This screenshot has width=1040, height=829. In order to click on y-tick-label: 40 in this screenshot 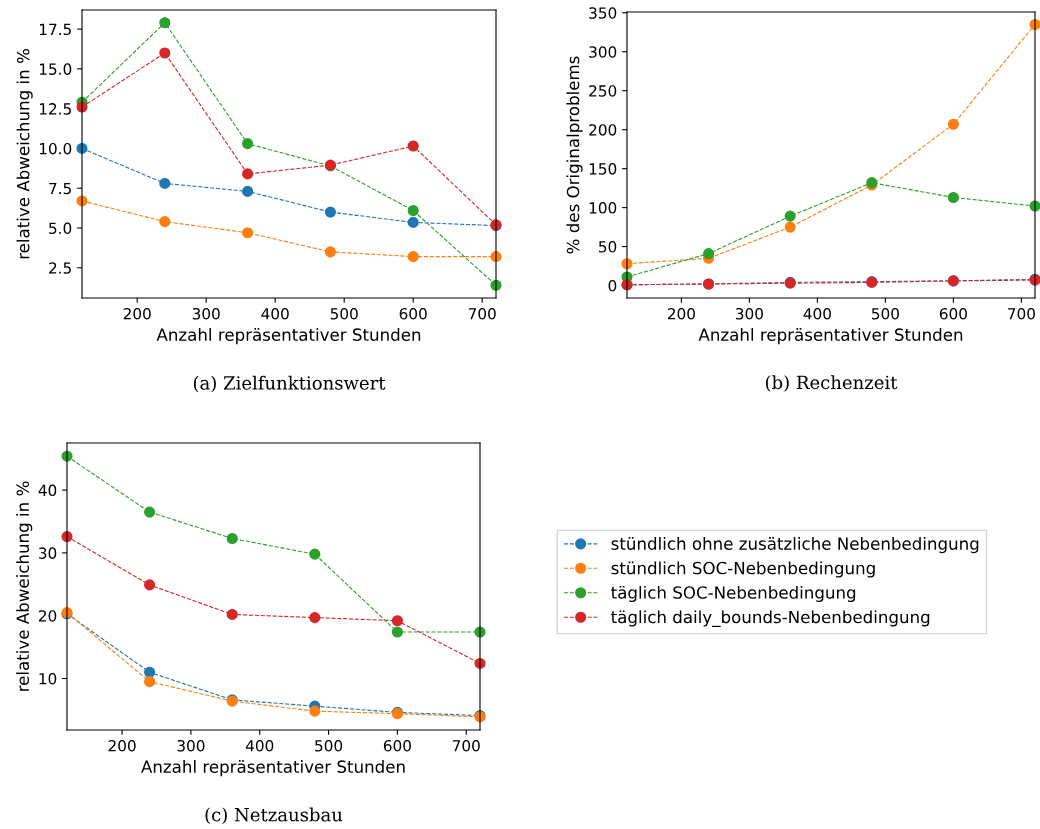, I will do `click(47, 490)`.